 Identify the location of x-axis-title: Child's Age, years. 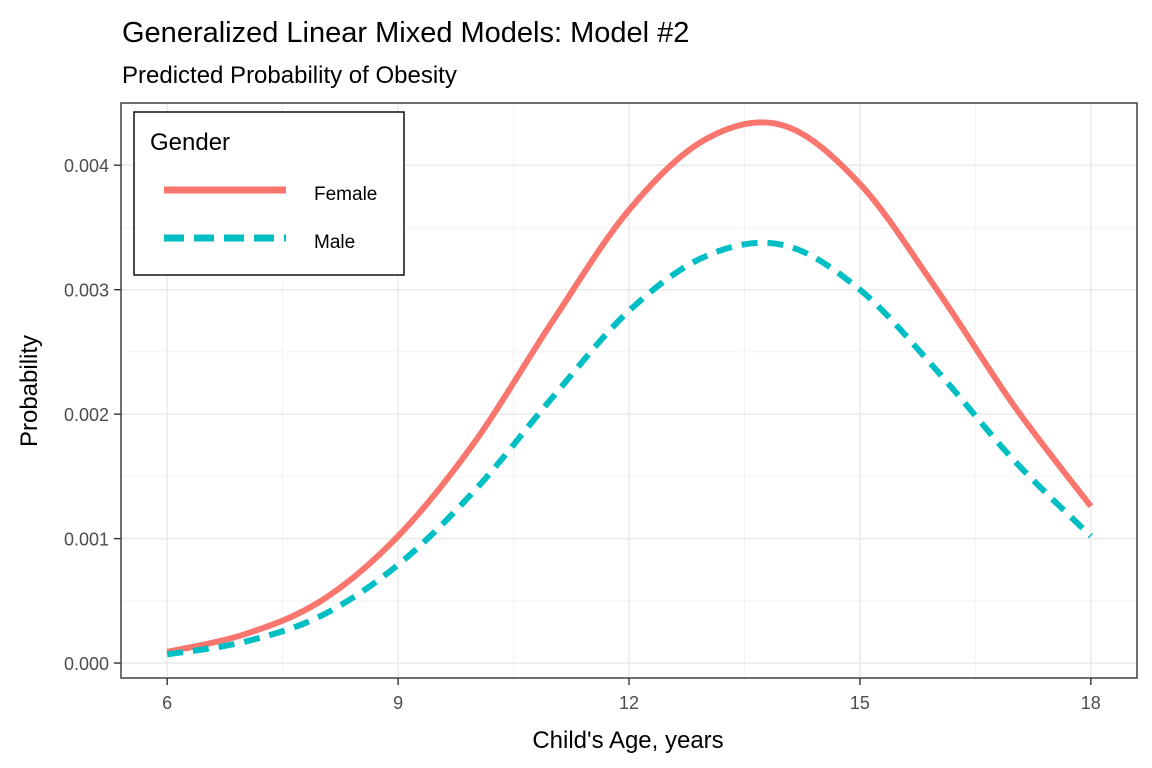
(627, 740).